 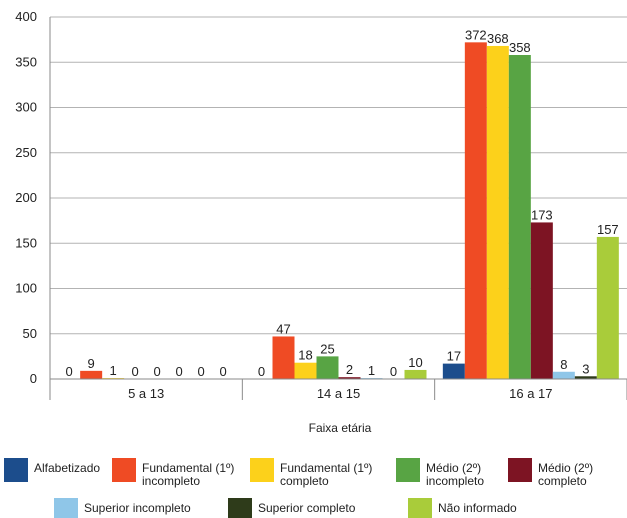 What do you see at coordinates (26, 152) in the screenshot?
I see `y-tick-label: 250` at bounding box center [26, 152].